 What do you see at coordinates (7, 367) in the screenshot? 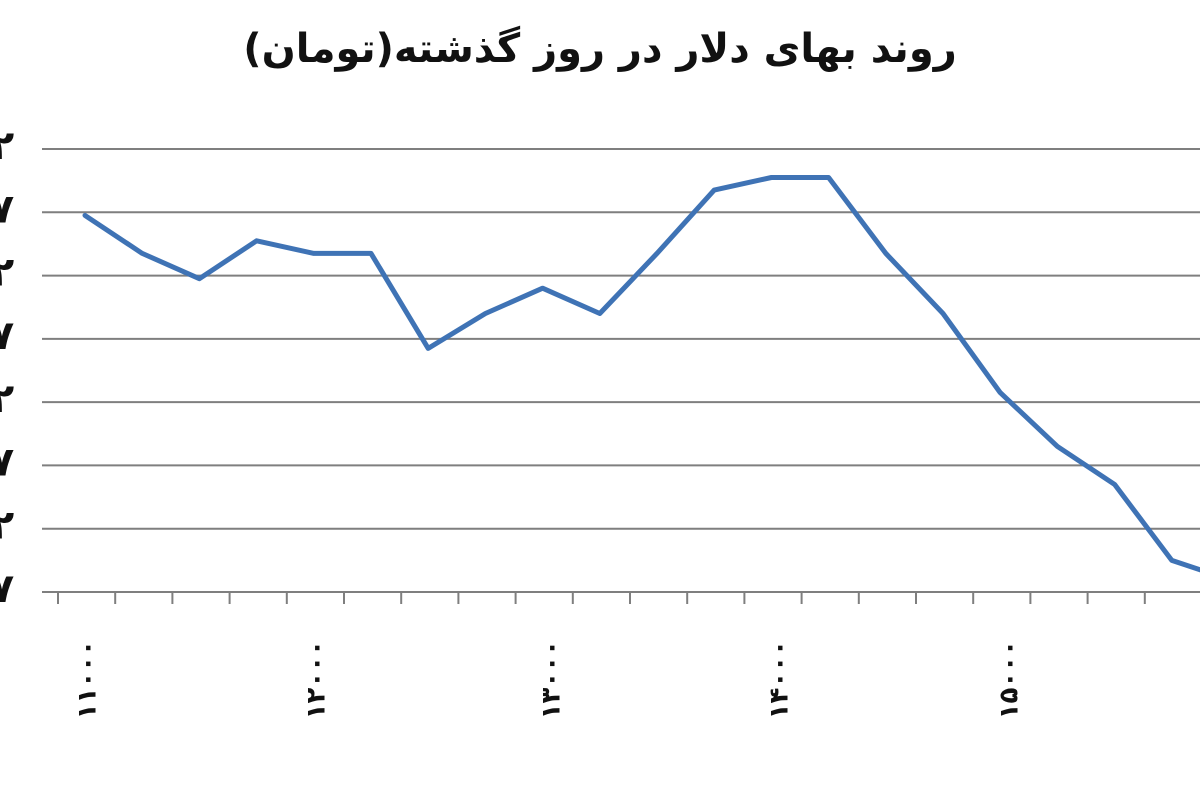
I see `y-axis-tick-labels: ۲ ۷ ۲ ۷ ۲ ۷ ۲ ۷` at bounding box center [7, 367].